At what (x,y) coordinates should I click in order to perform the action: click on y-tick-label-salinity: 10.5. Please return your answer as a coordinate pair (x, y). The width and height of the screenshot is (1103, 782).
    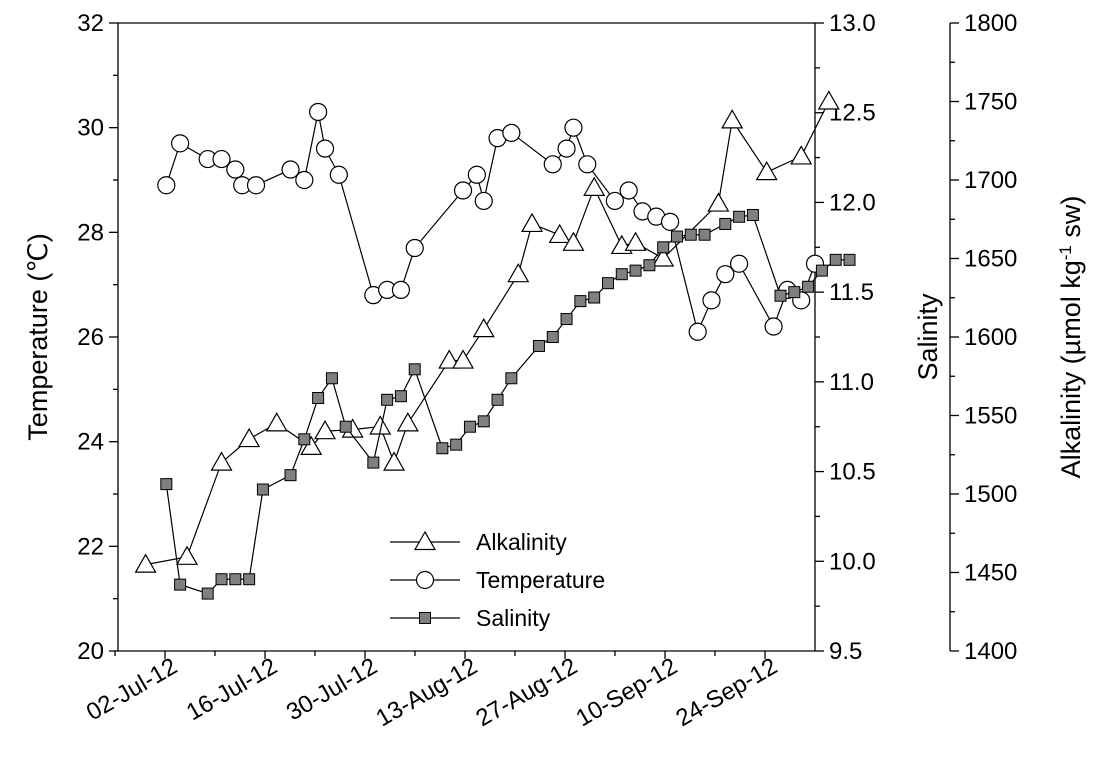
    Looking at the image, I should click on (852, 472).